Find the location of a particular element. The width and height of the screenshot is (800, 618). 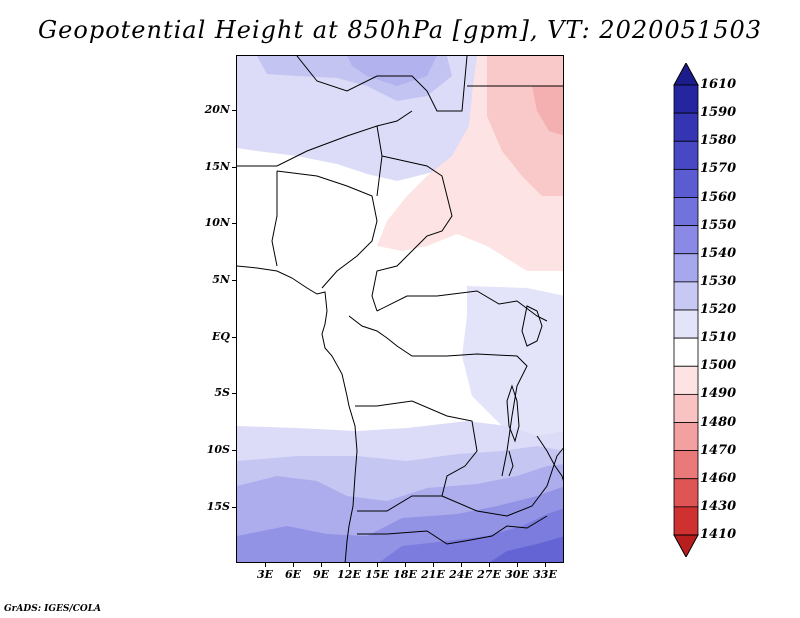

border-drc is located at coordinates (438, 396).